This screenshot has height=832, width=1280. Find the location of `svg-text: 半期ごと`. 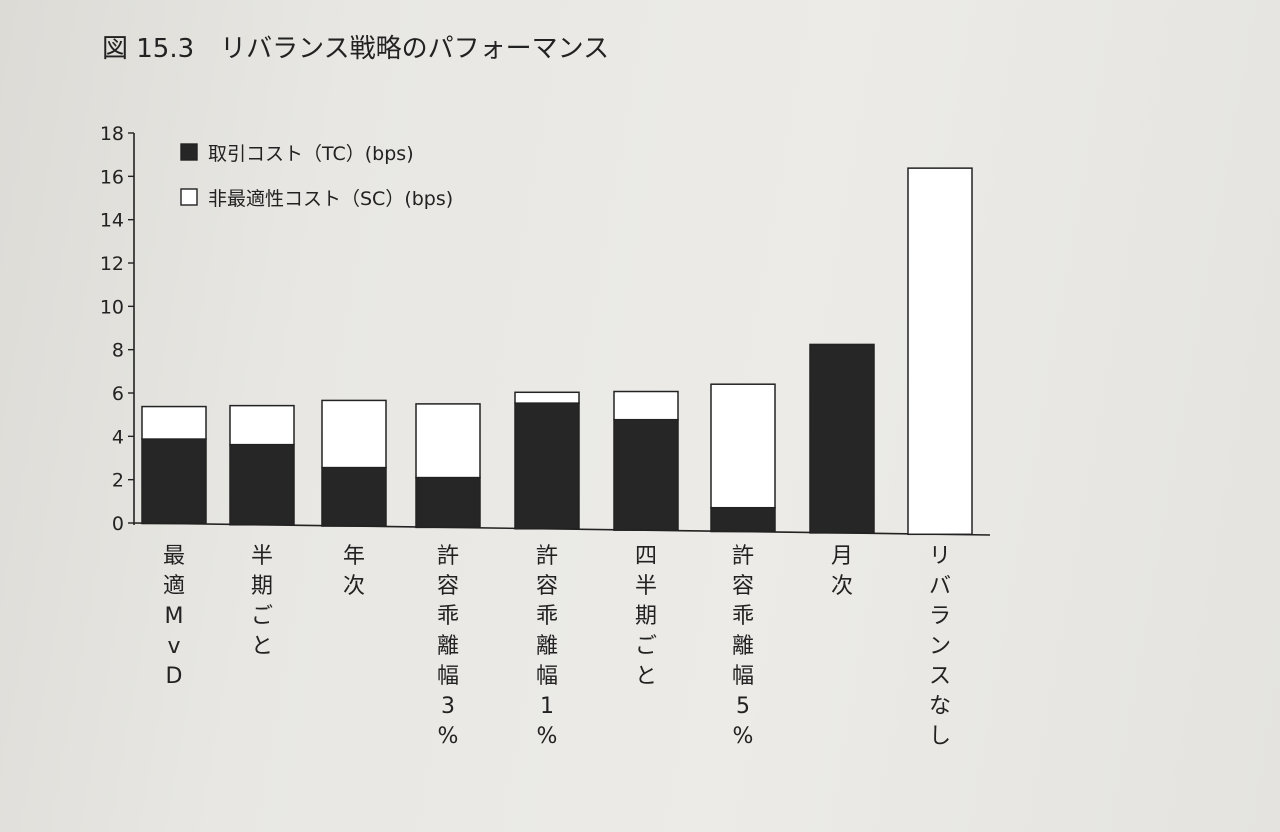

svg-text: 半期ごと is located at coordinates (262, 601).